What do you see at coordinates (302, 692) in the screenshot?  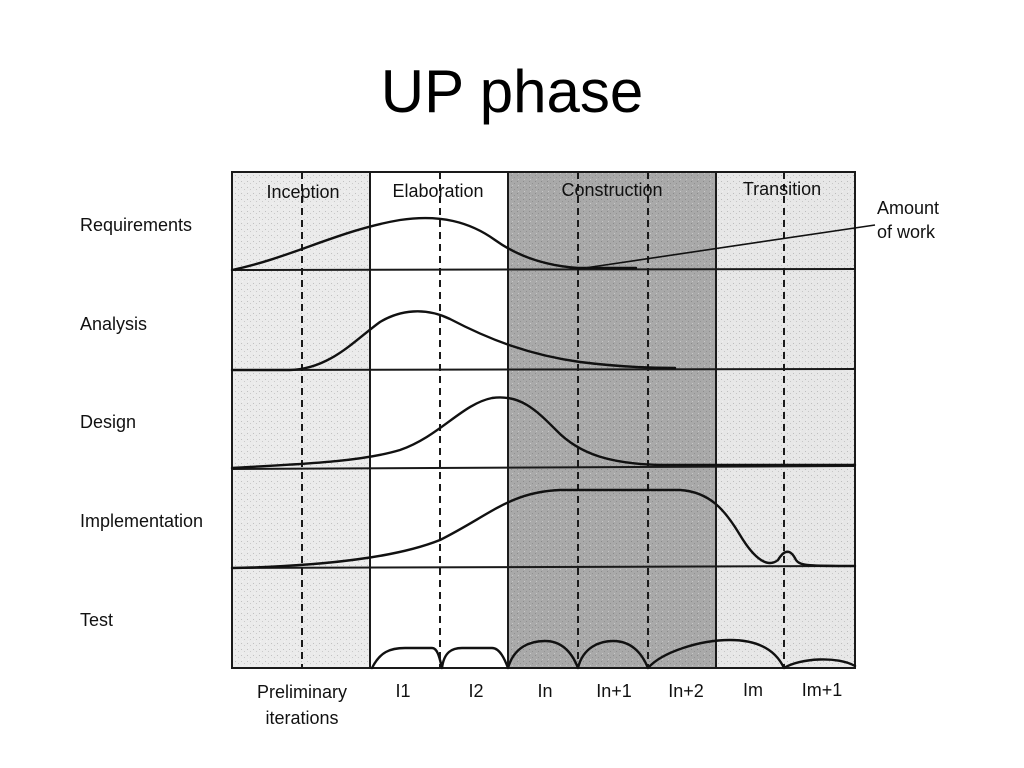 I see `iteration-label-preliminary-line1: Preliminary` at bounding box center [302, 692].